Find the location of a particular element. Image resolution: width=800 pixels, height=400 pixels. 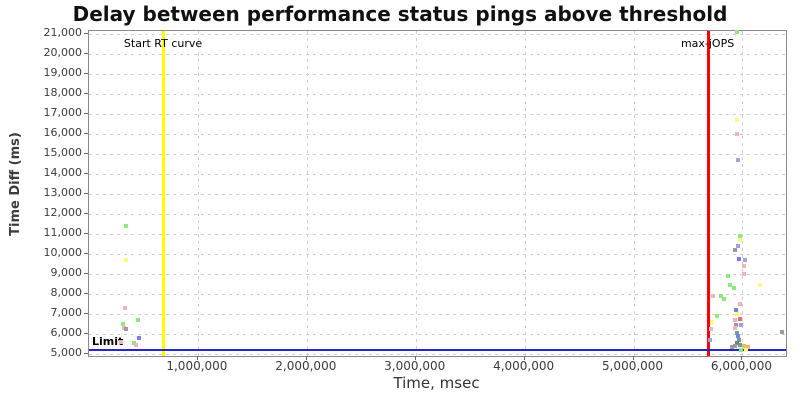

y-tick-label: 20,000 is located at coordinates (63, 52).